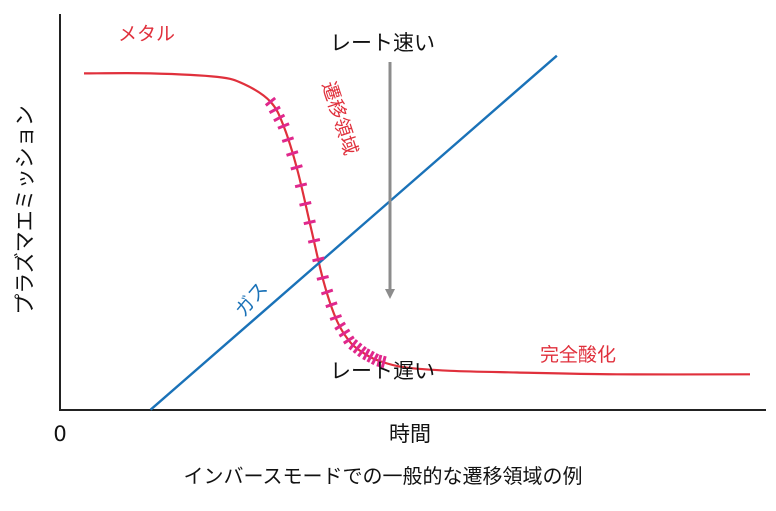 The height and width of the screenshot is (511, 776). I want to click on rate-slow-label: レート遅い, so click(382, 371).